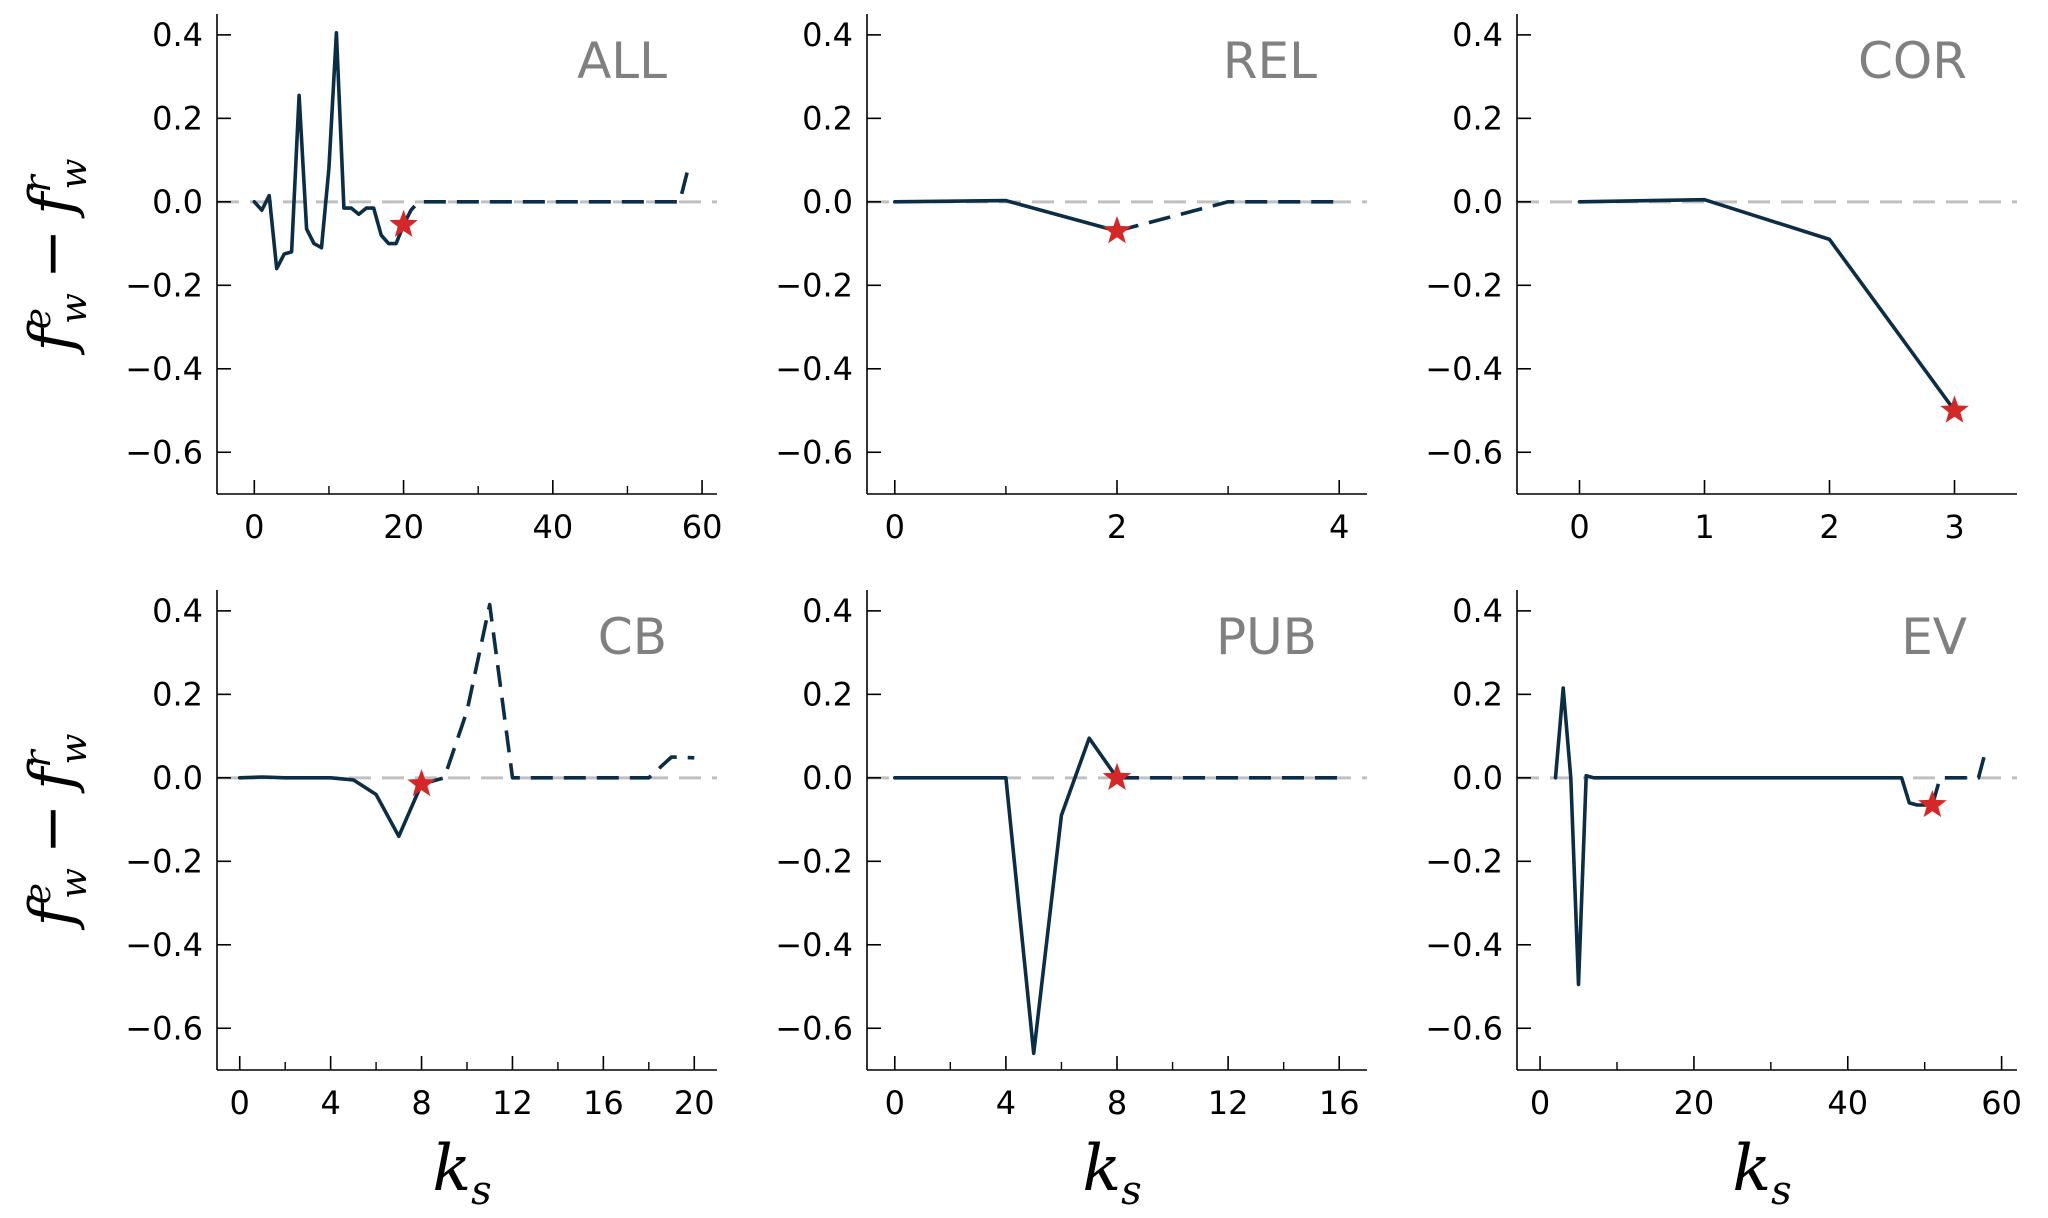  I want to click on ylabel-top-text: few−frw, so click(56, 256).